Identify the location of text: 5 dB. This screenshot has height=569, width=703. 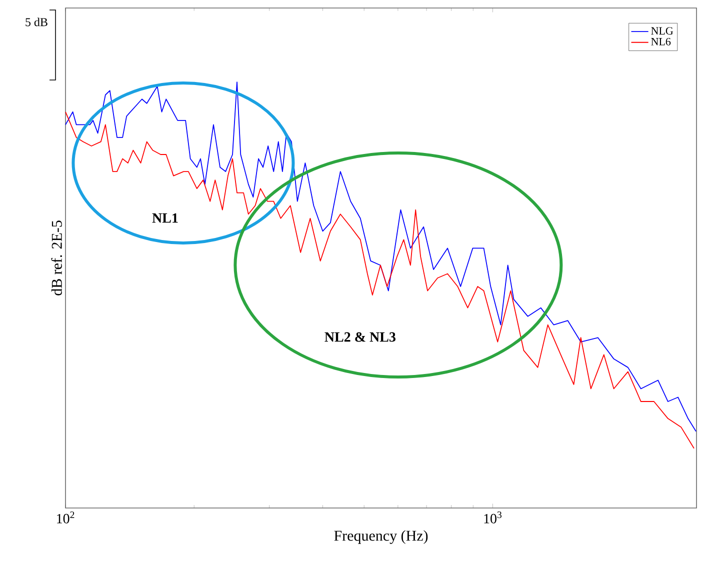
(37, 22).